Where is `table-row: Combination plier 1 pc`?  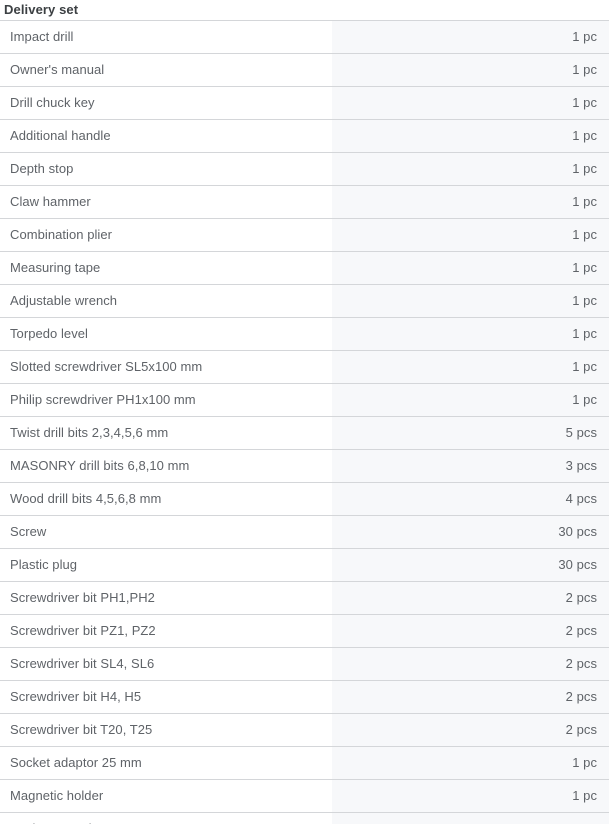 table-row: Combination plier 1 pc is located at coordinates (304, 235).